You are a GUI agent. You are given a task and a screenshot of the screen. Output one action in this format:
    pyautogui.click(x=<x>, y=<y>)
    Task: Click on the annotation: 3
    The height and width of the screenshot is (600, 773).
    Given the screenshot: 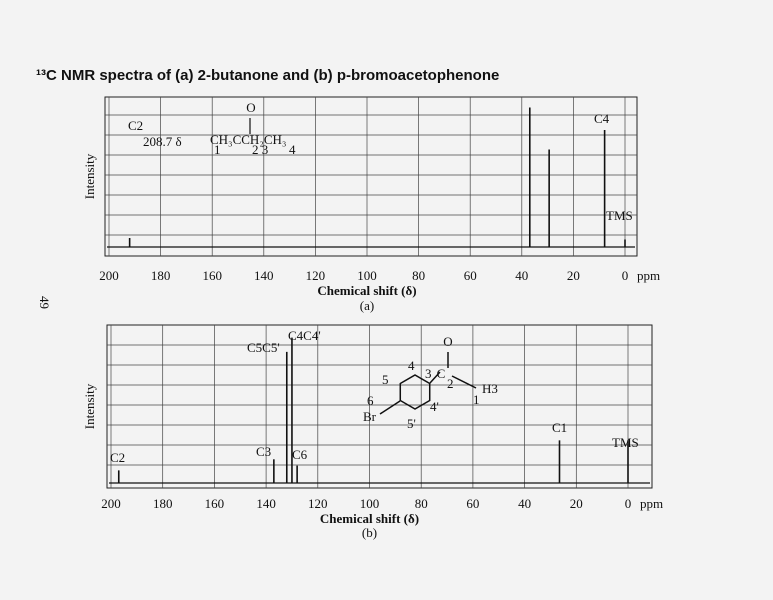 What is the action you would take?
    pyautogui.click(x=428, y=373)
    